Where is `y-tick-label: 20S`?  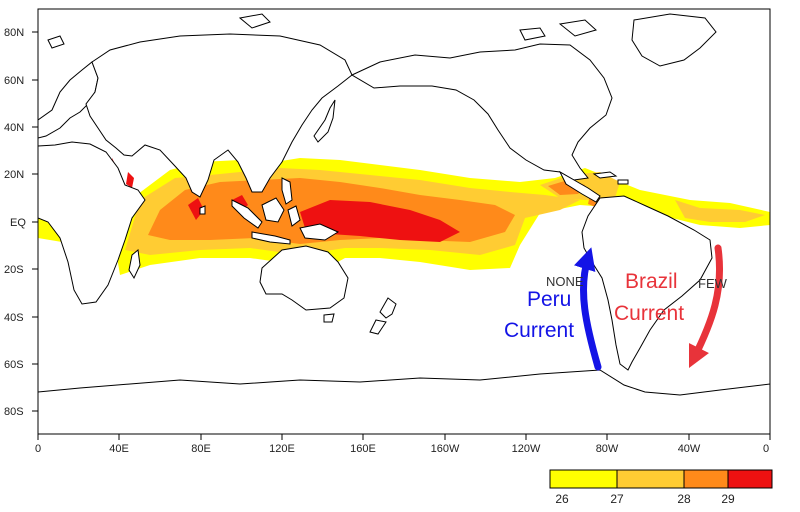 y-tick-label: 20S is located at coordinates (14, 270).